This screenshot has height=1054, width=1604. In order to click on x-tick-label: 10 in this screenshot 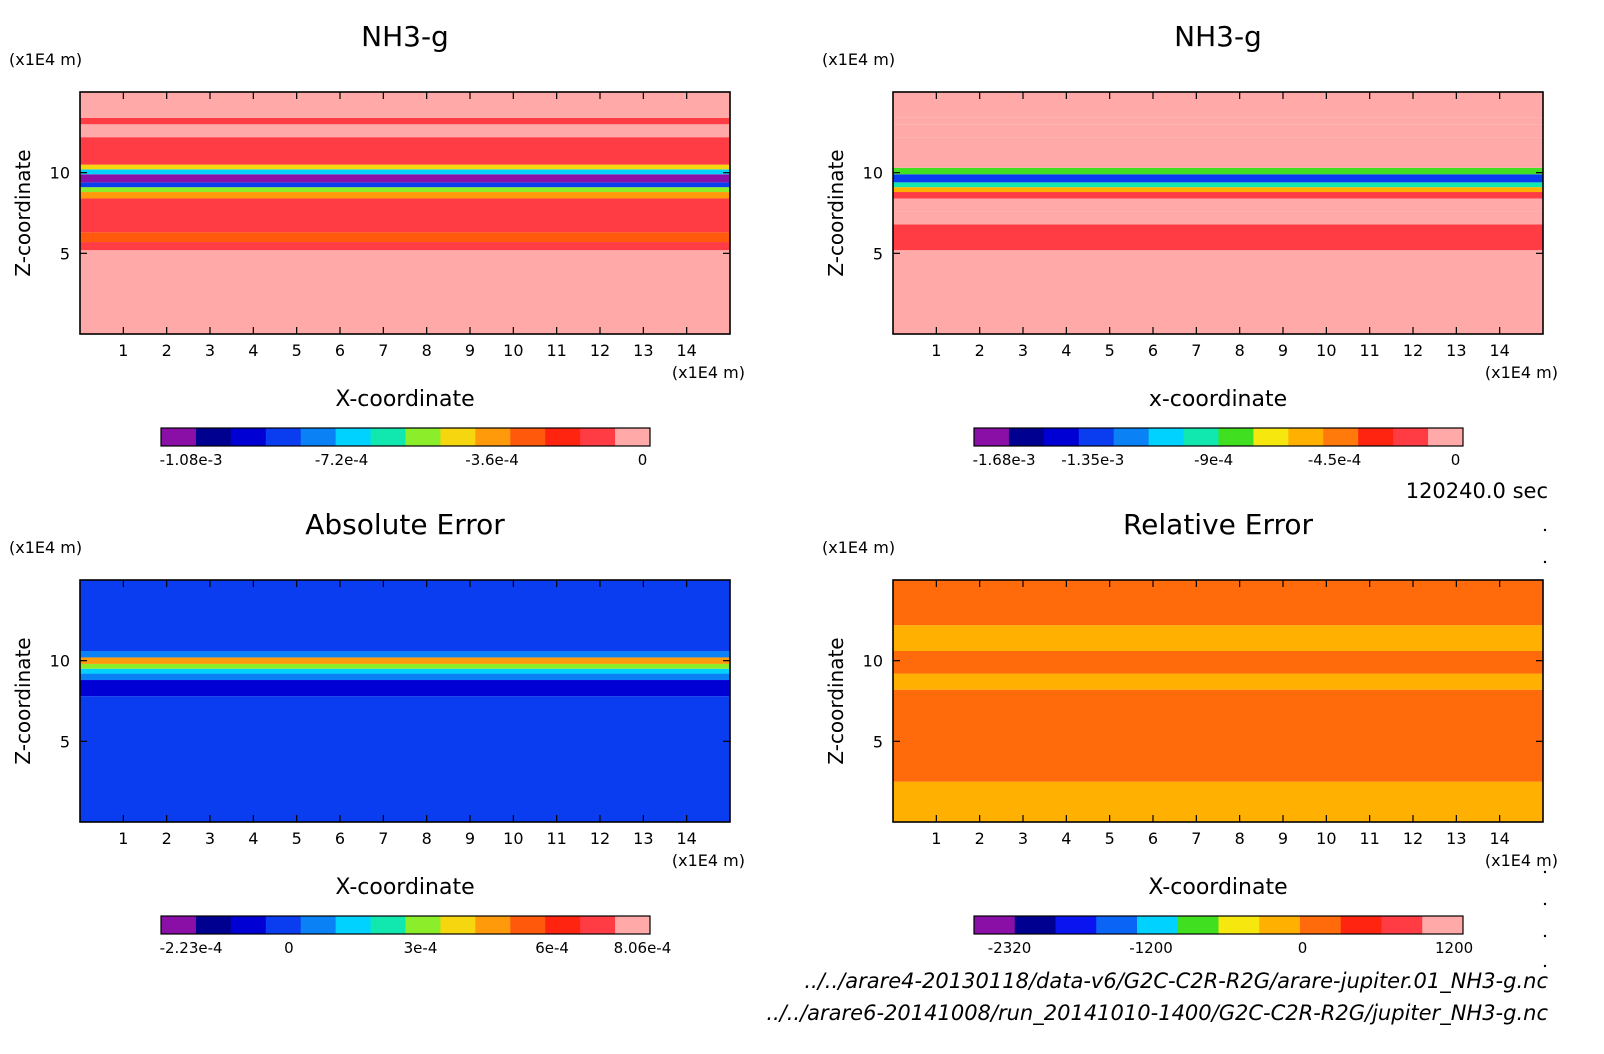, I will do `click(1326, 838)`.